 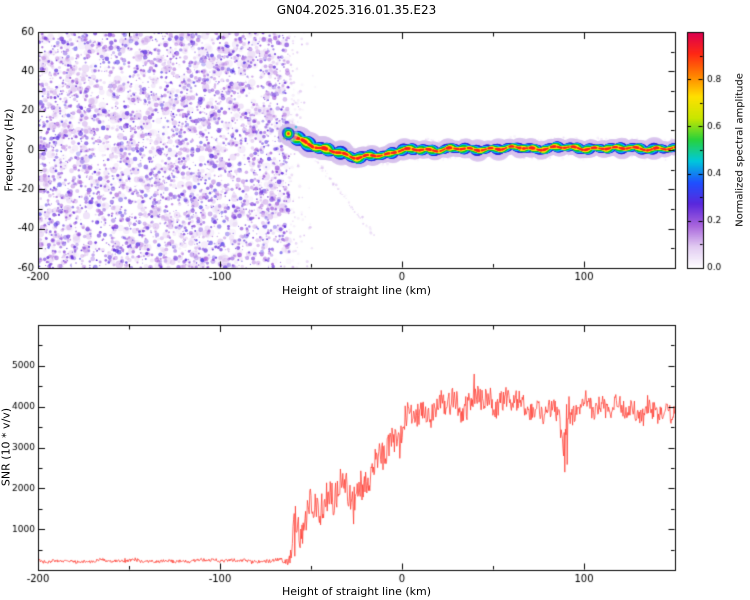 What do you see at coordinates (9, 150) in the screenshot?
I see `spectrogram-ylabel: Frequency (Hz)` at bounding box center [9, 150].